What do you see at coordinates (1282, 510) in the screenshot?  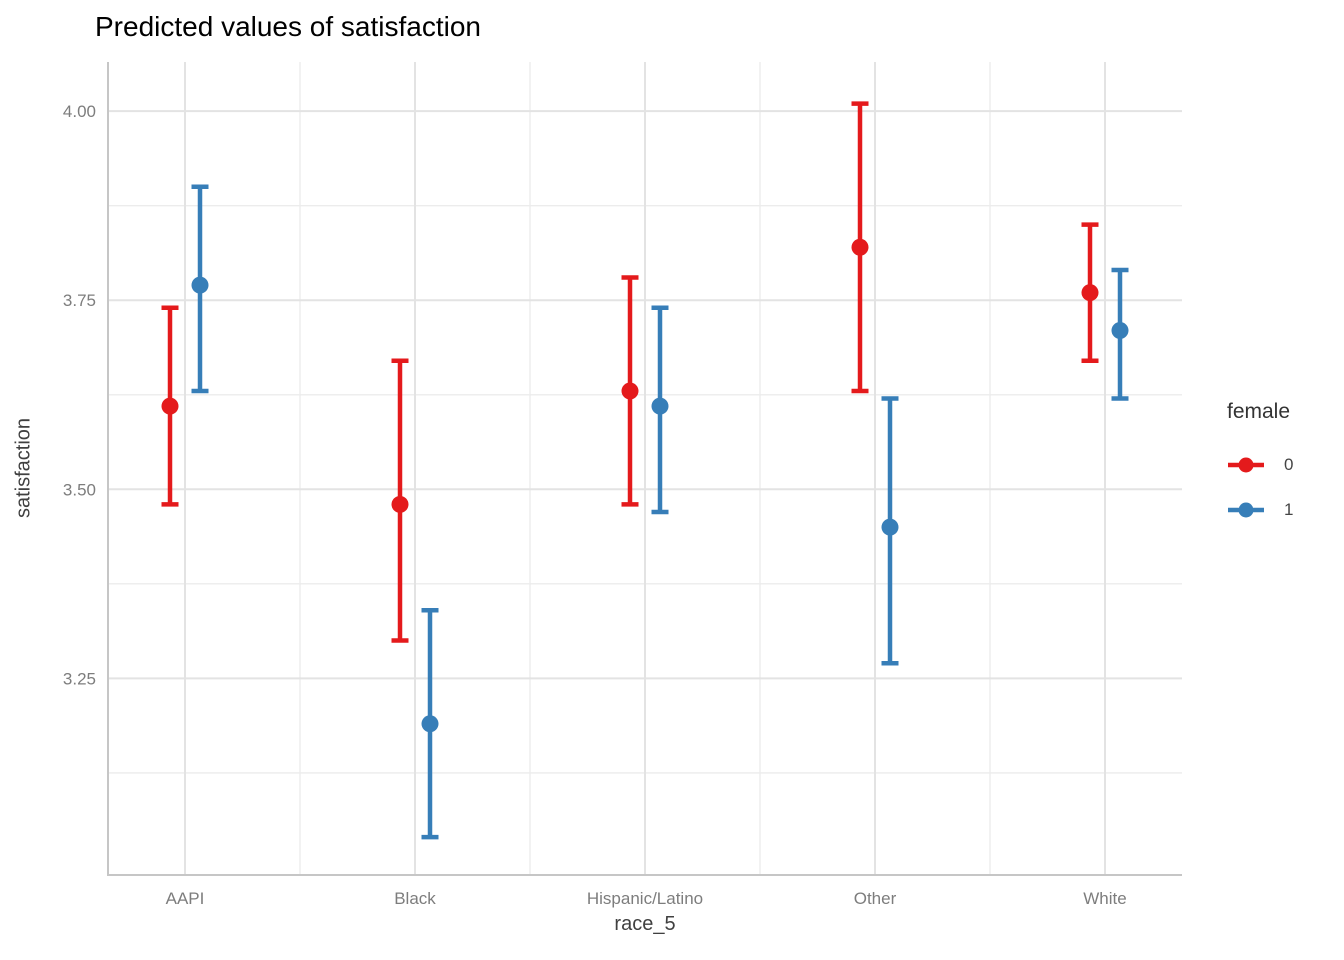 I see `legend-entry-female-1: 1` at bounding box center [1282, 510].